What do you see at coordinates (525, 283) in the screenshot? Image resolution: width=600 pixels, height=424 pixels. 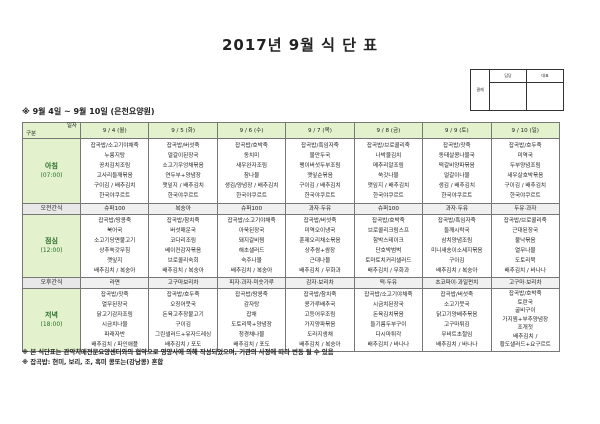 I see `snack-cell: 고구마·보리차` at bounding box center [525, 283].